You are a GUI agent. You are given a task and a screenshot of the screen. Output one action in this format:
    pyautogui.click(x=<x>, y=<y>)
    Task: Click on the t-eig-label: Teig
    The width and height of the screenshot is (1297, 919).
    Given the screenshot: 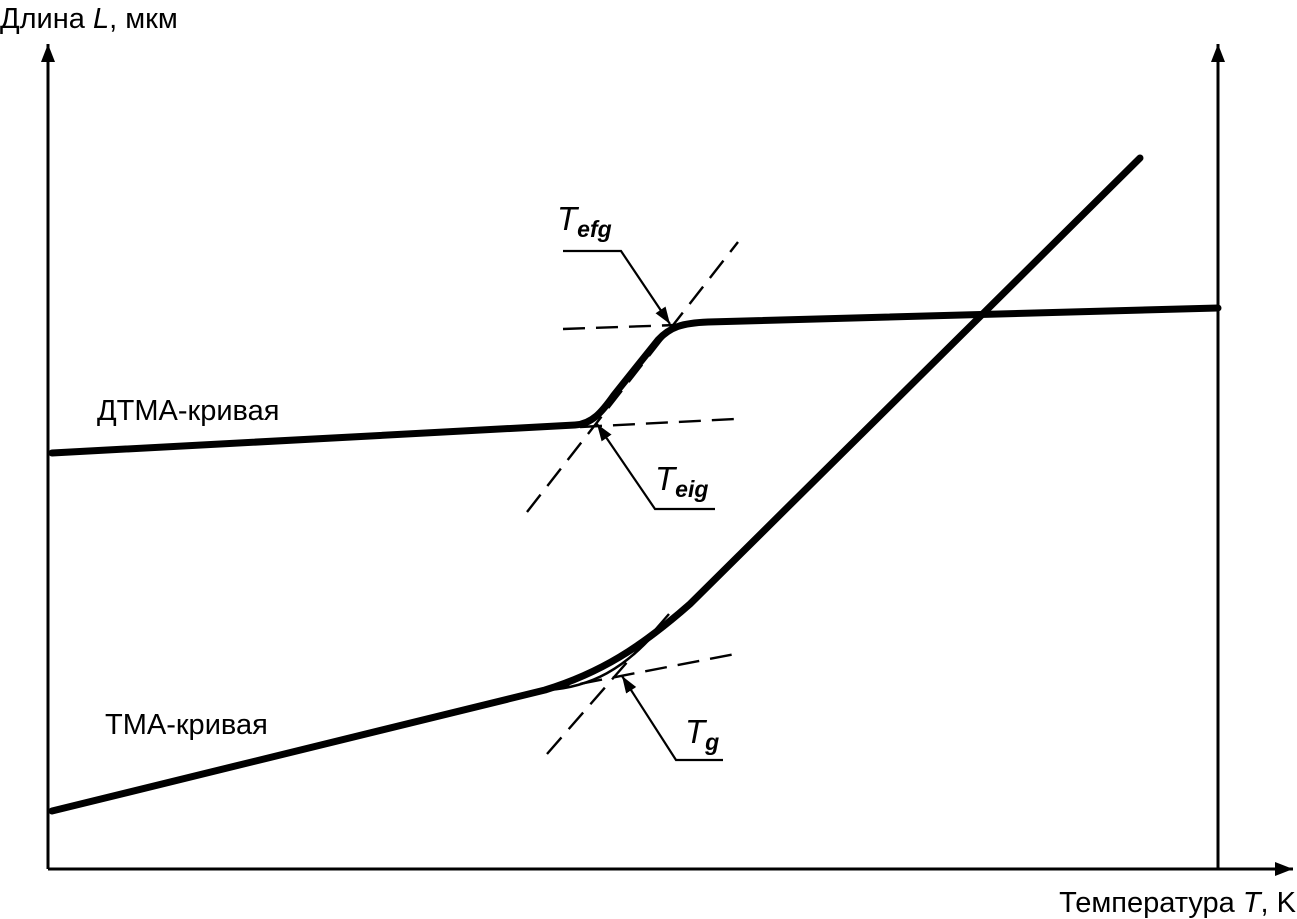 What is the action you would take?
    pyautogui.click(x=681, y=481)
    